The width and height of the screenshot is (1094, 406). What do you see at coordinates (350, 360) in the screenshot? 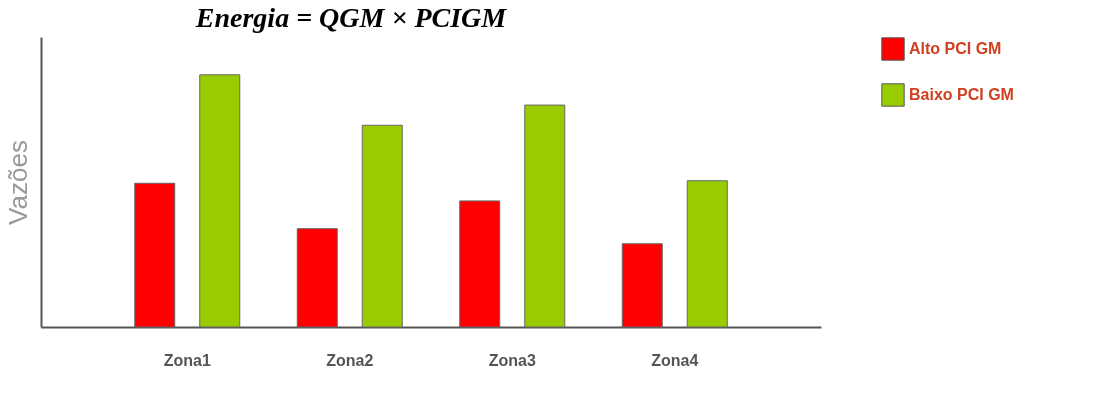
I see `x-tick-label: Zona2` at bounding box center [350, 360].